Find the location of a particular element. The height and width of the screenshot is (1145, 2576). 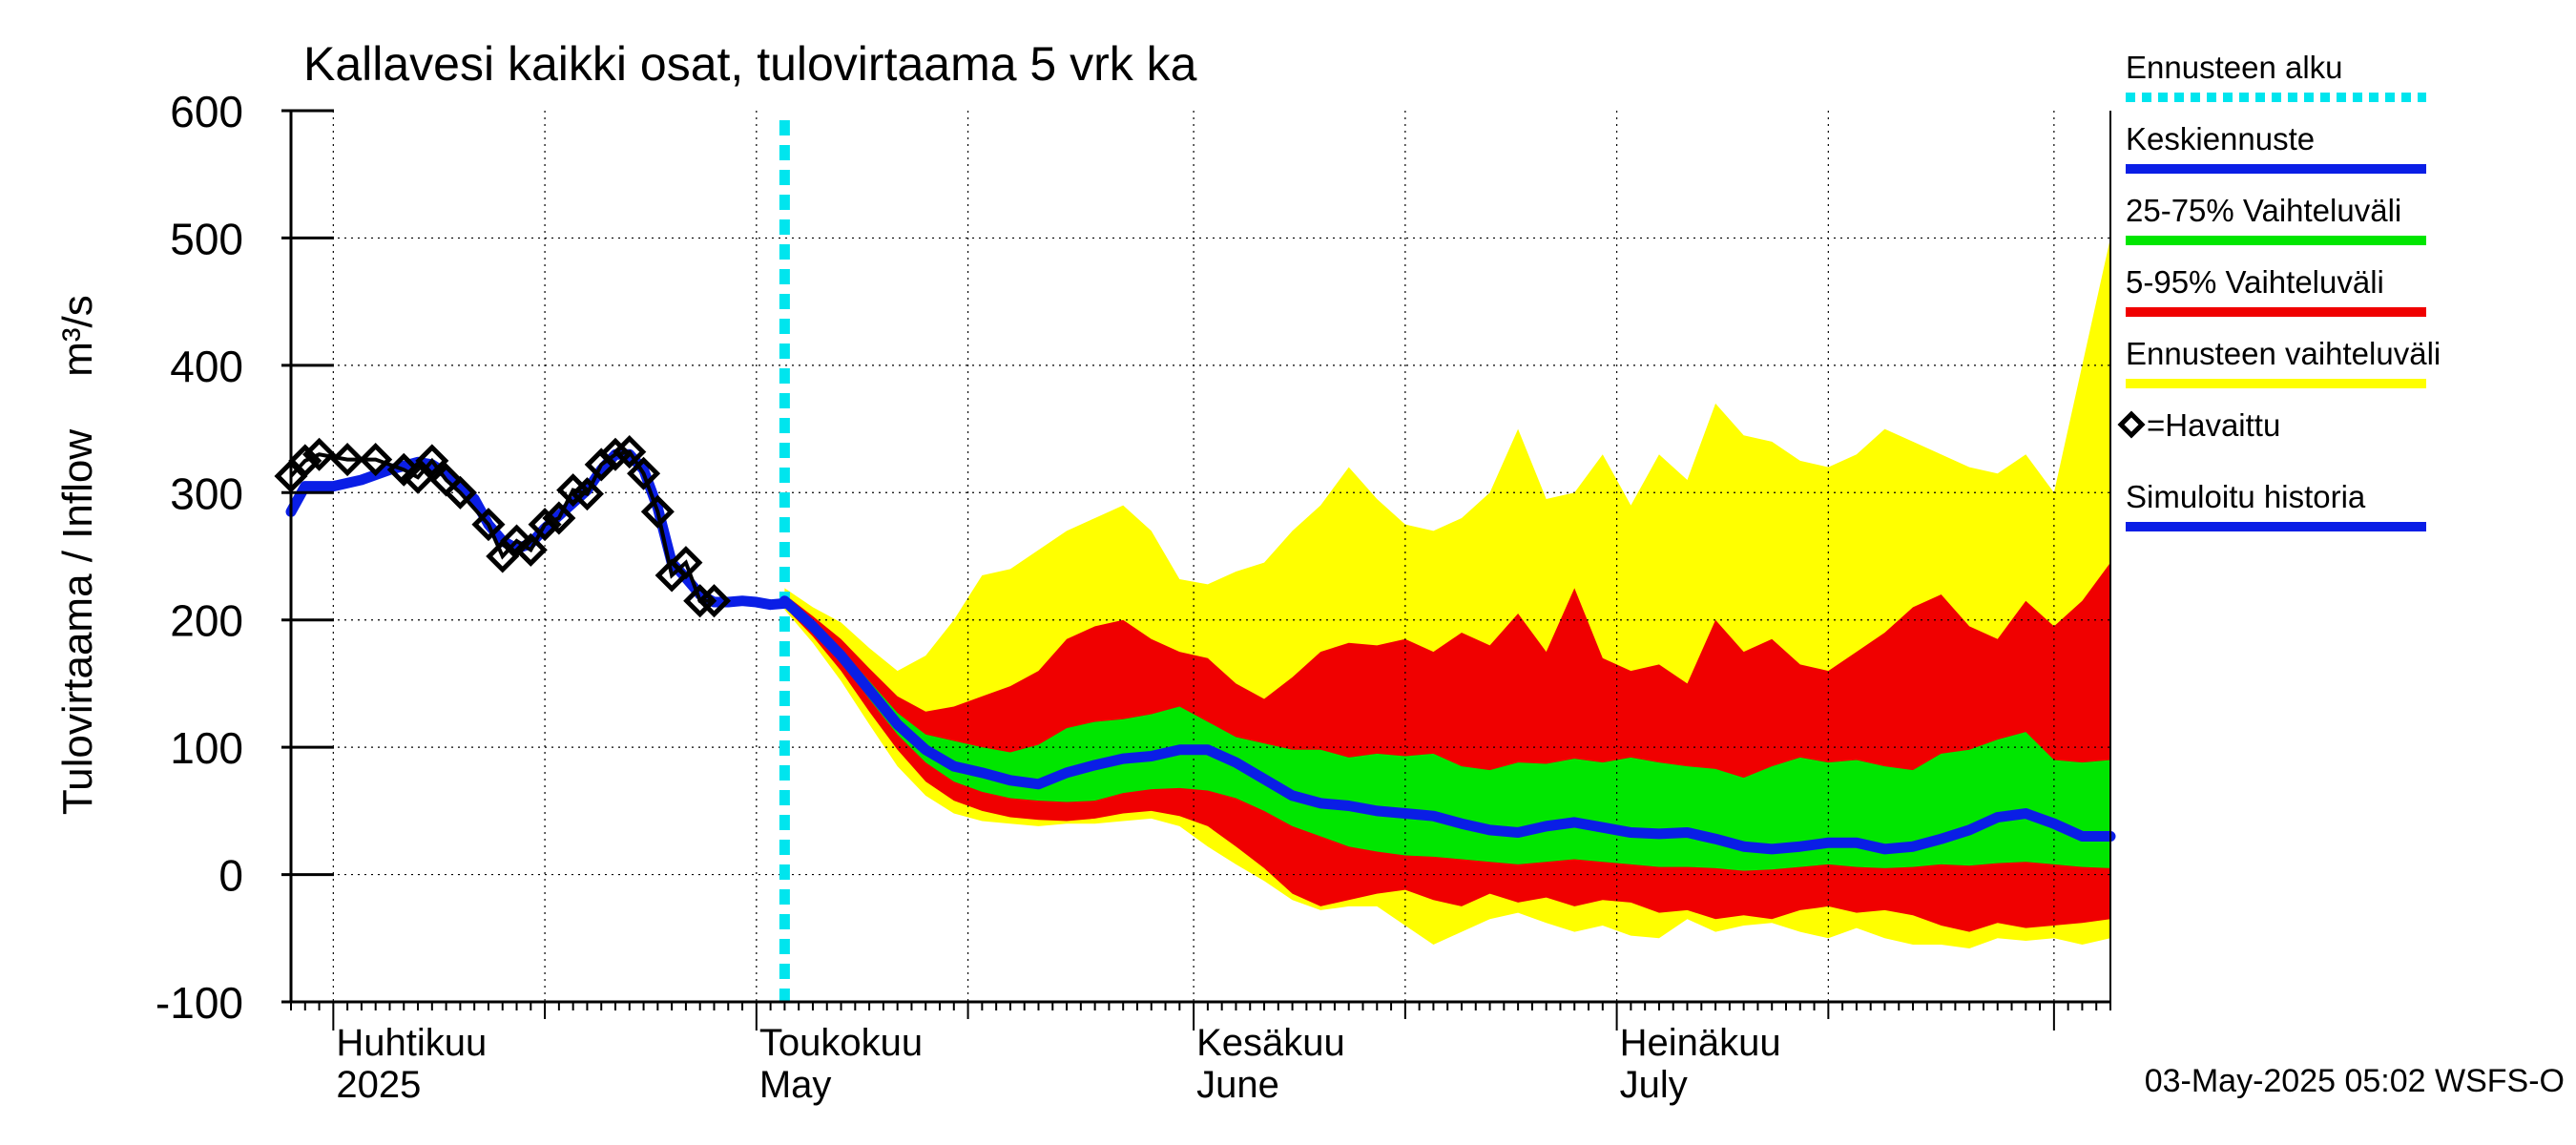

footer-timestamp: 03-May-2025 05:02 WSFS-O is located at coordinates (2355, 1081).